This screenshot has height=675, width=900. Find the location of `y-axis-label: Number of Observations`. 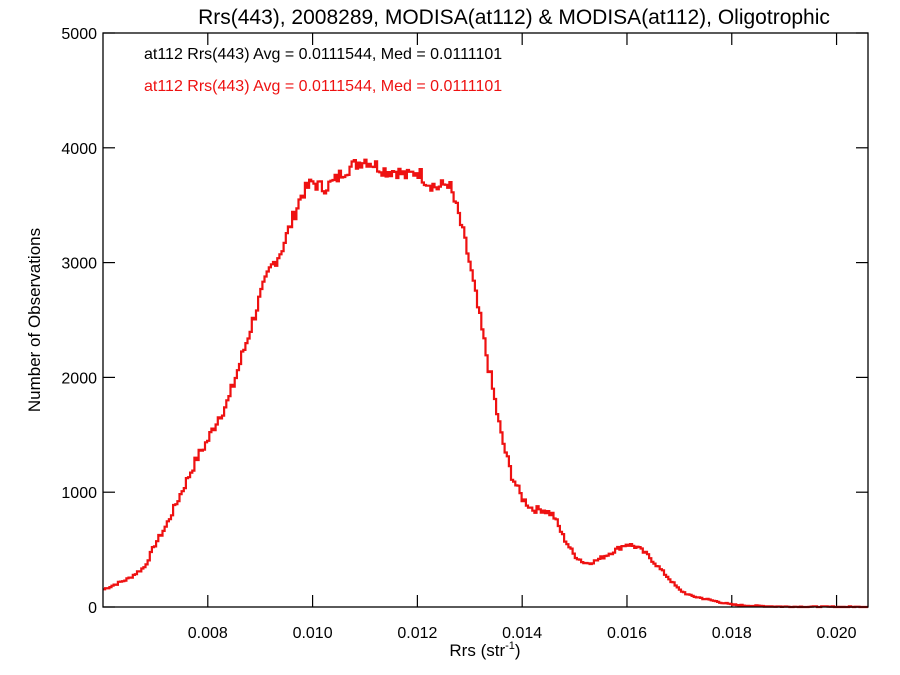

y-axis-label: Number of Observations is located at coordinates (34, 320).